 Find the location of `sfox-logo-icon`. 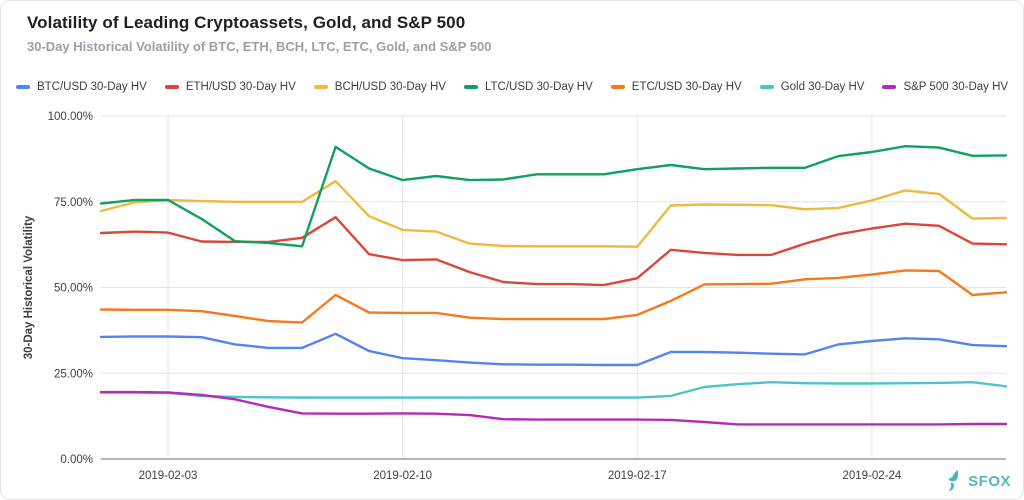

sfox-logo-icon is located at coordinates (953, 481).